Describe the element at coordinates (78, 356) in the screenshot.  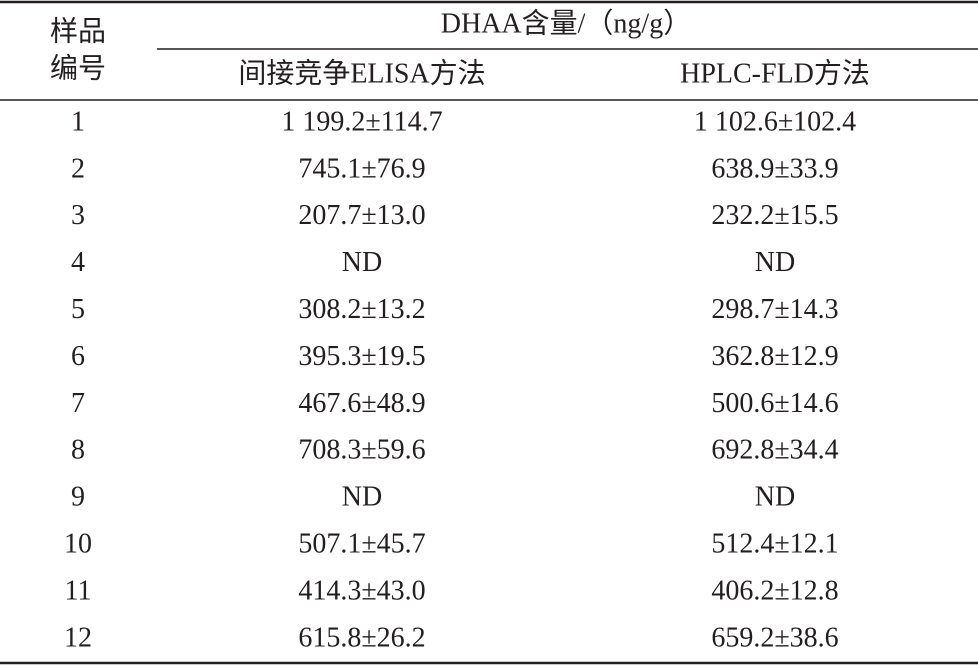
I see `sample-id: 6` at that location.